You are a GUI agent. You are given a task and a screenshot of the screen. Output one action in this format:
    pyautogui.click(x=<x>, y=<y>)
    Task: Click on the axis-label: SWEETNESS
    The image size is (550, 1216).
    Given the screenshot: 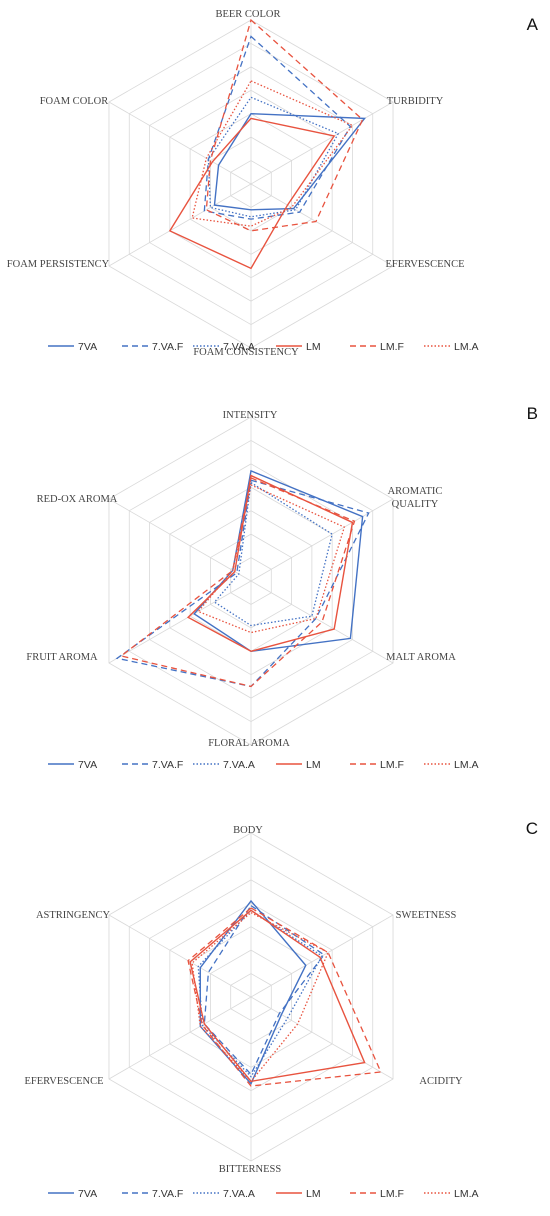 What is the action you would take?
    pyautogui.click(x=426, y=915)
    